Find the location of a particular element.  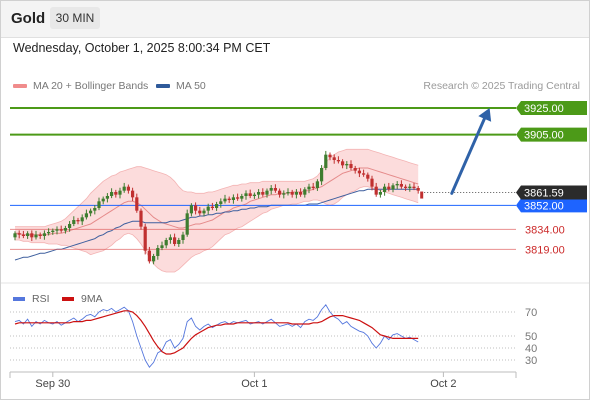

rsi-tick-40: 40 is located at coordinates (531, 349).